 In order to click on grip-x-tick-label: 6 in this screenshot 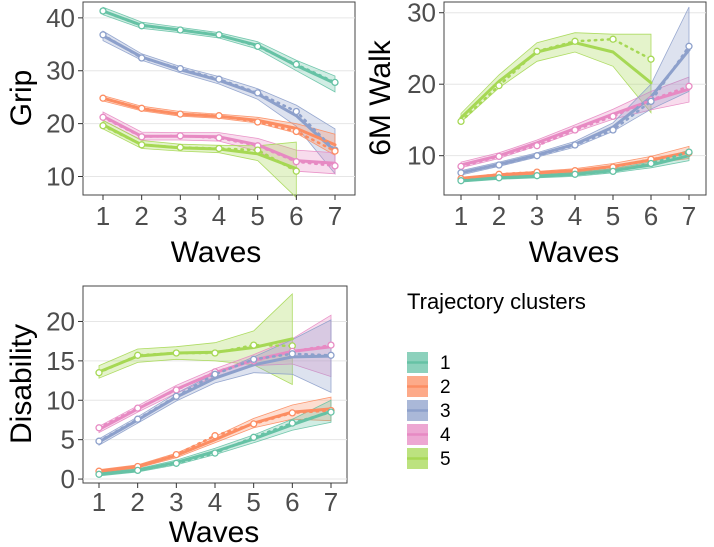, I will do `click(296, 216)`.